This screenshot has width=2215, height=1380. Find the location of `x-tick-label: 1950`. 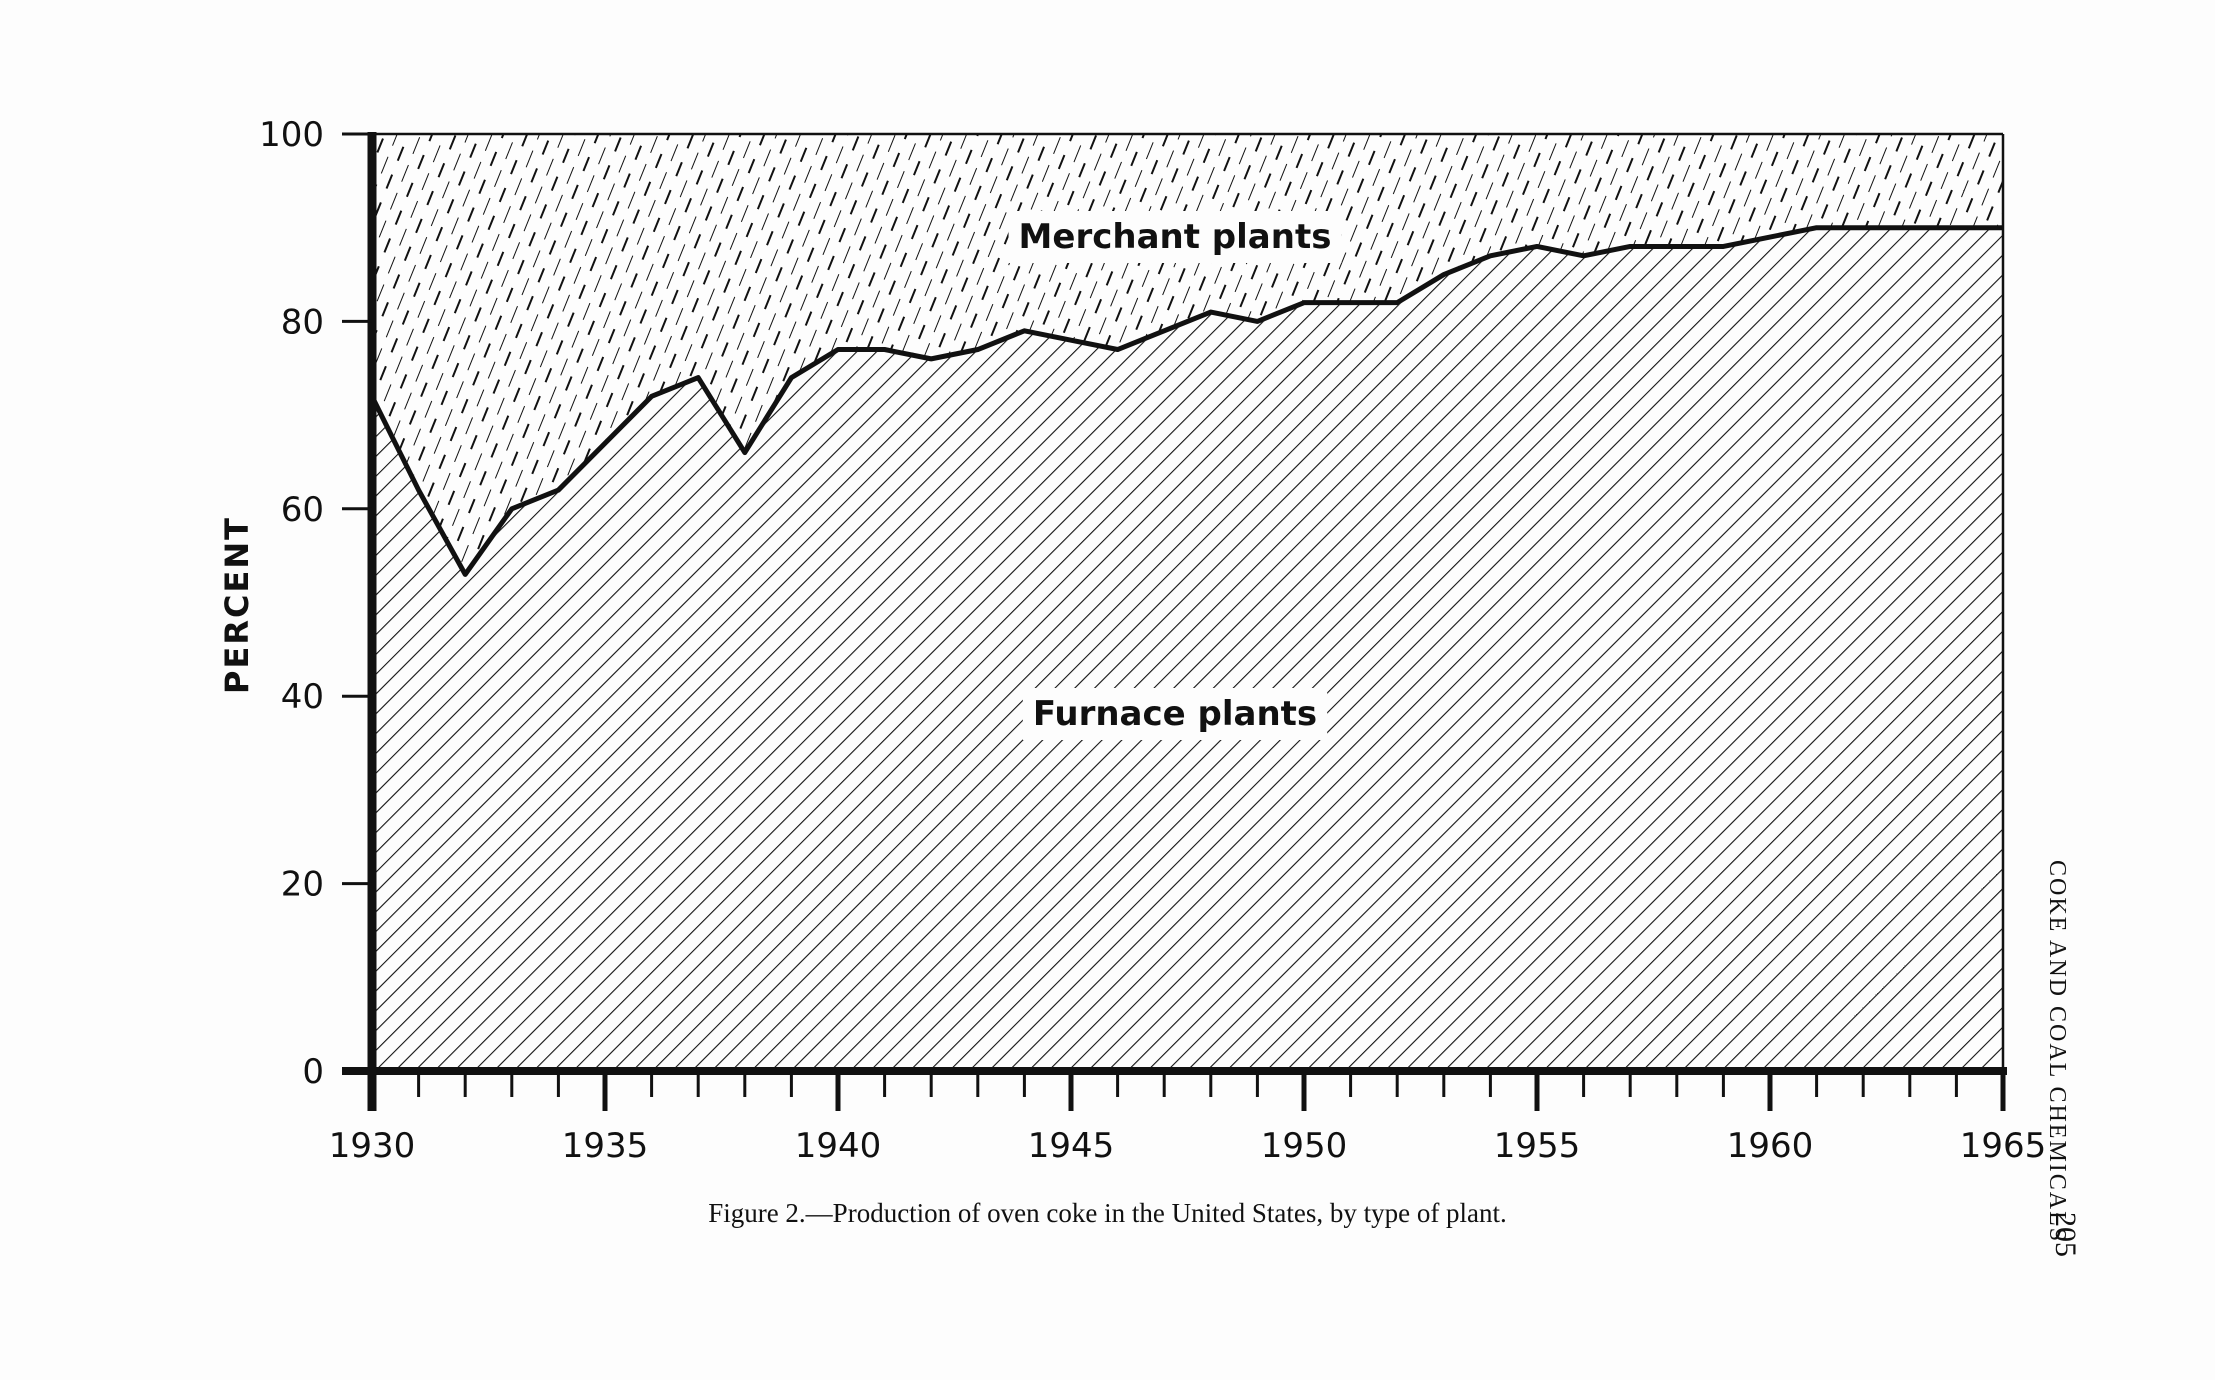

x-tick-label: 1950 is located at coordinates (1304, 1146).